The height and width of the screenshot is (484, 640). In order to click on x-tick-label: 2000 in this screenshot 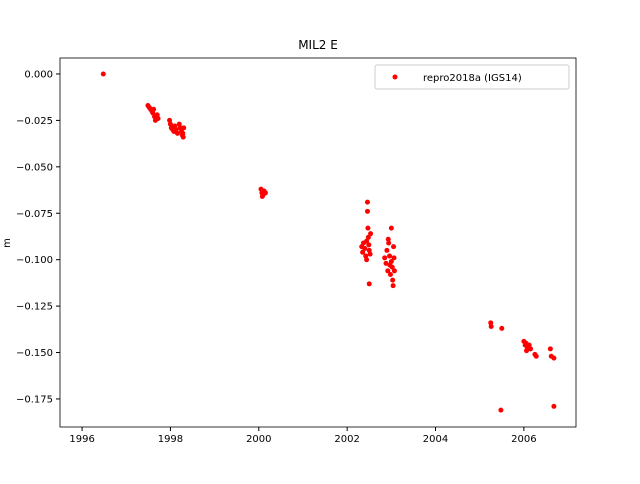, I will do `click(258, 439)`.